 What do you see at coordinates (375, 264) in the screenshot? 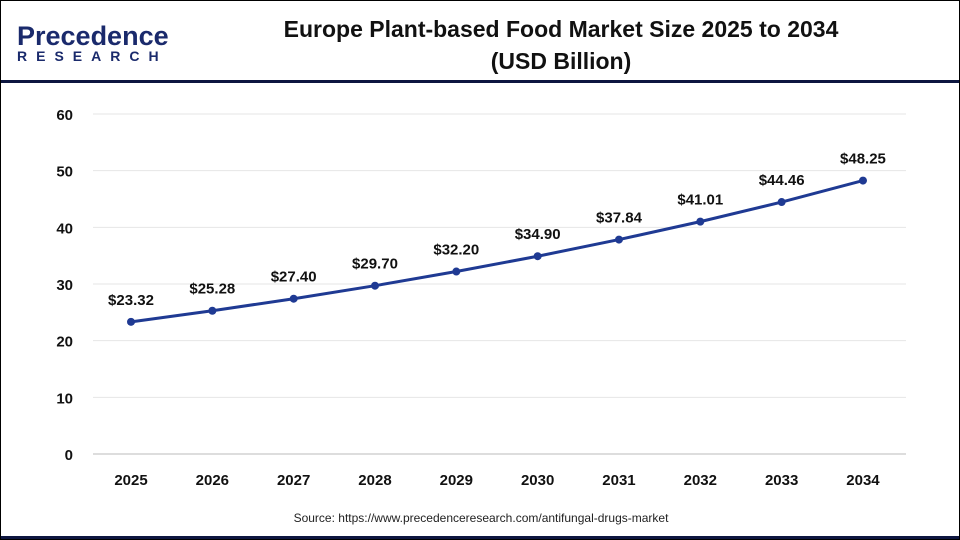
I see `data-label: $29.70` at bounding box center [375, 264].